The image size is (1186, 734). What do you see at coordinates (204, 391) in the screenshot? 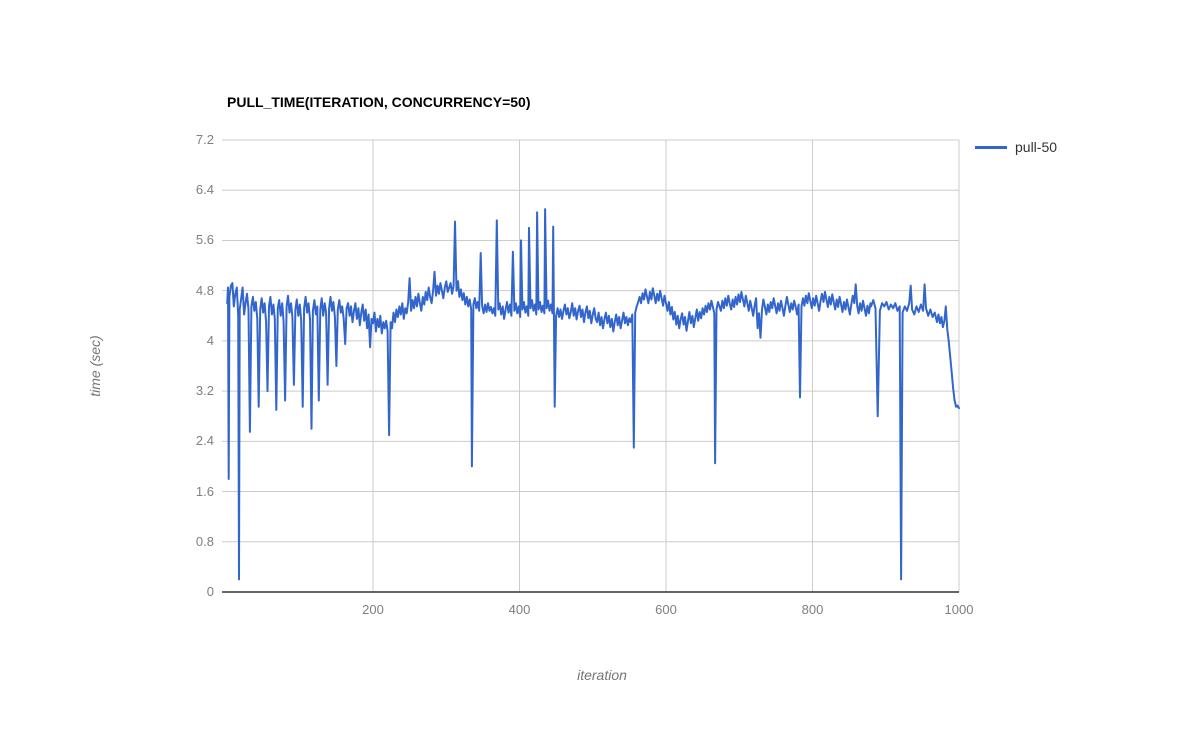
I see `y-tick-label: 3.2` at bounding box center [204, 391].